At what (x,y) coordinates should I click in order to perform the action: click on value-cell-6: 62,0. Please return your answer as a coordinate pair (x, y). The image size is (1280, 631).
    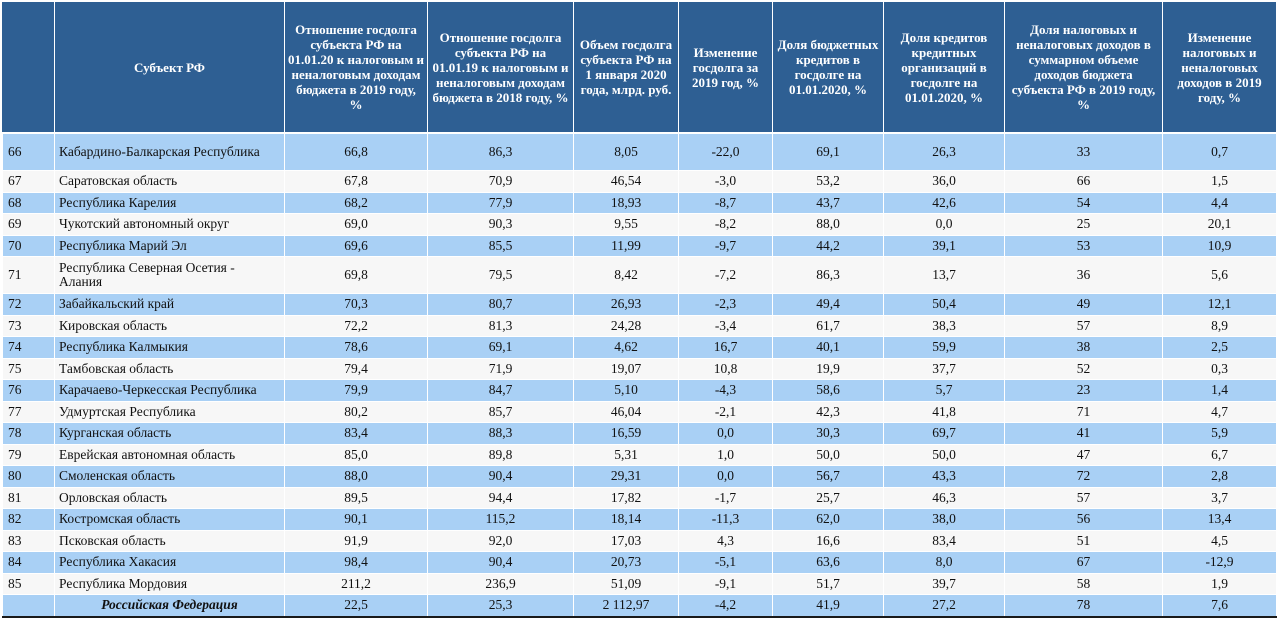
    Looking at the image, I should click on (828, 519).